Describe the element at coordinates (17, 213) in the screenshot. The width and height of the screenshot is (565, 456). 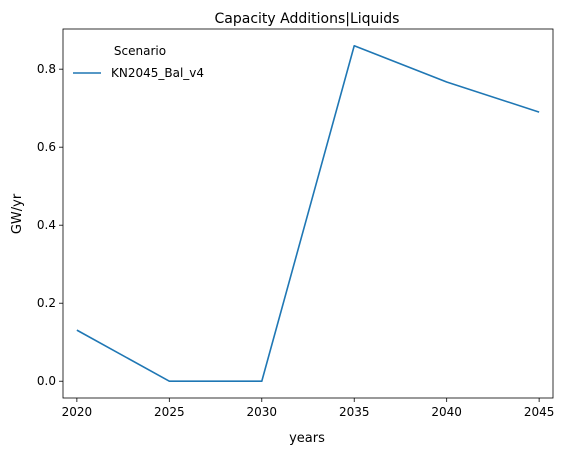
I see `y-axis-label: GW/yr` at that location.